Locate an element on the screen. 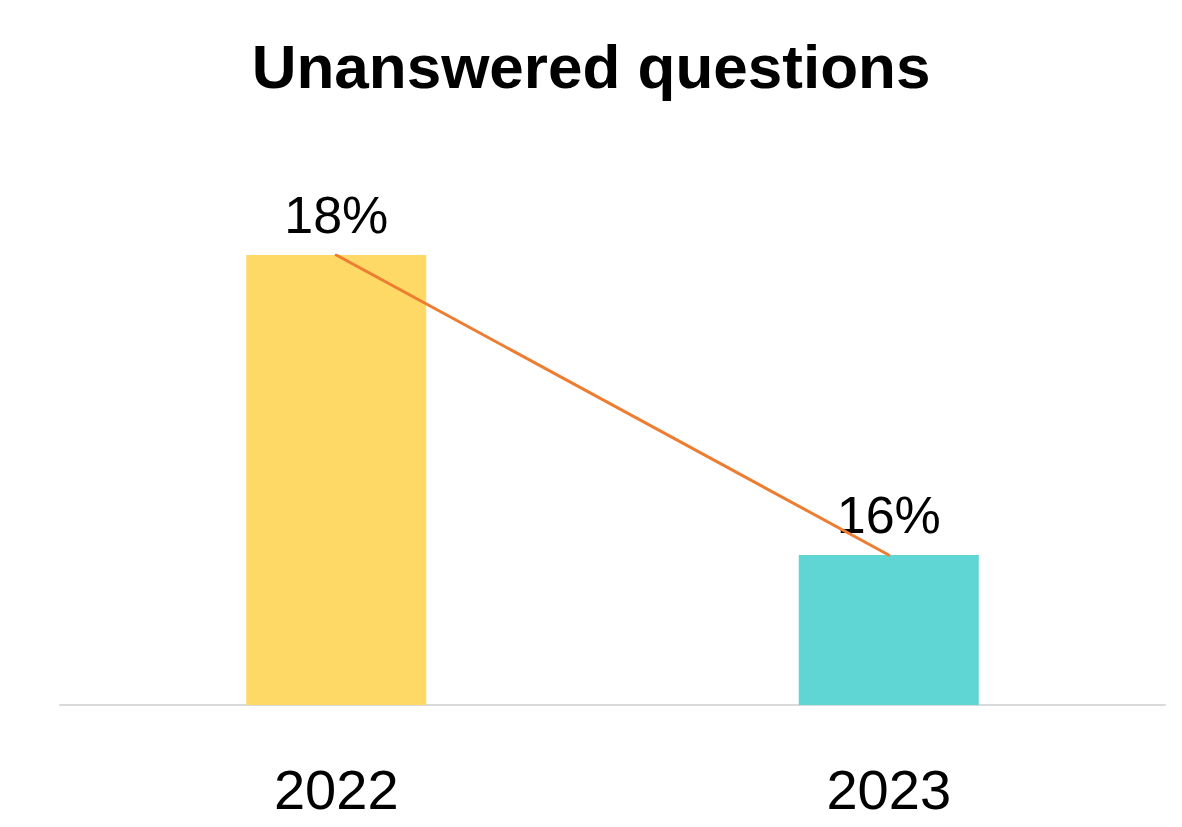 The image size is (1182, 827). chart-title: Unanswered questions is located at coordinates (591, 66).